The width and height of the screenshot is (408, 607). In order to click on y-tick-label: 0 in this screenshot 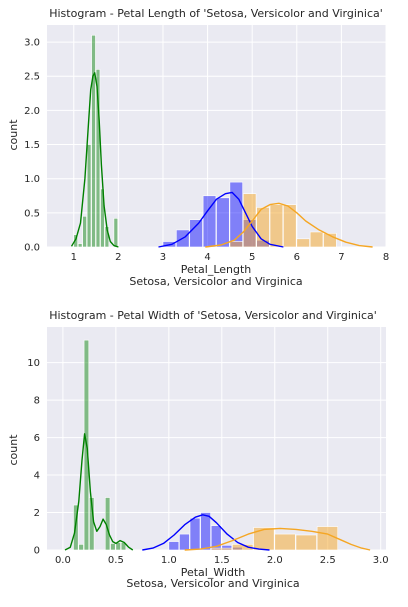, I will do `click(37, 551)`.